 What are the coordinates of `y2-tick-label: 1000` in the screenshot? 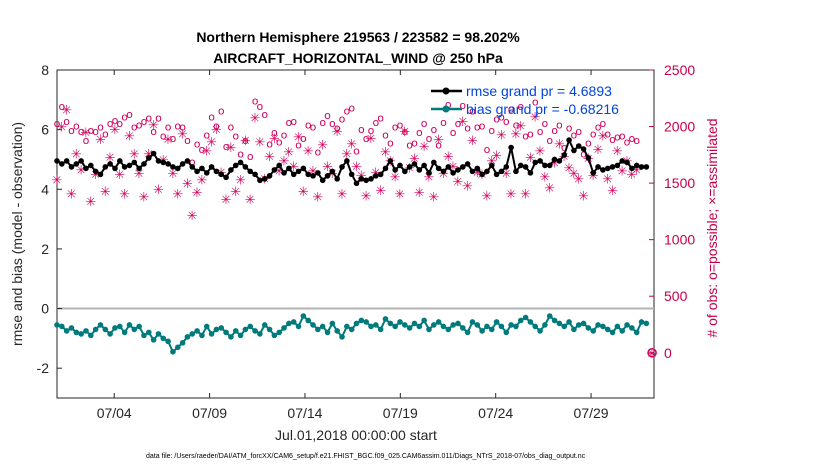 It's located at (679, 240).